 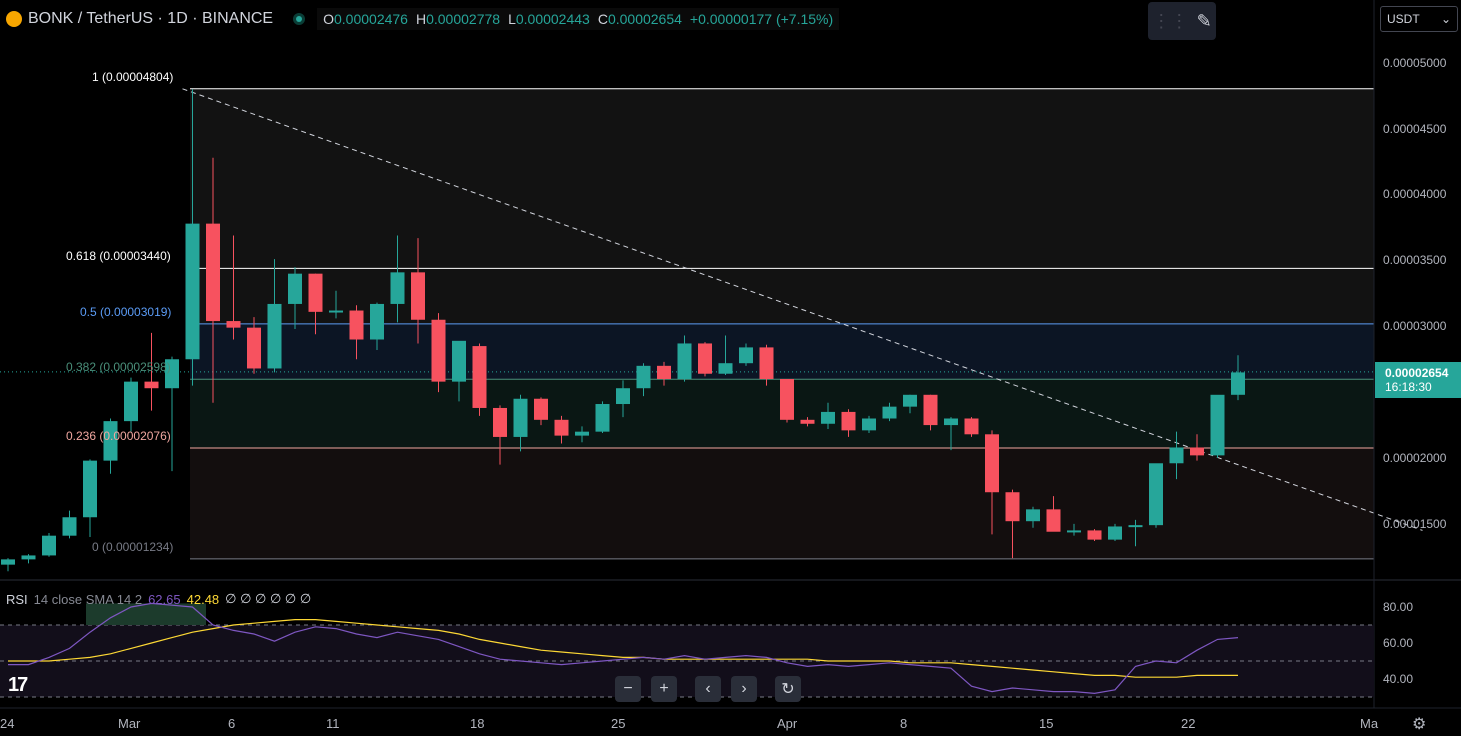 I want to click on zoom-in-button: +, so click(x=664, y=689).